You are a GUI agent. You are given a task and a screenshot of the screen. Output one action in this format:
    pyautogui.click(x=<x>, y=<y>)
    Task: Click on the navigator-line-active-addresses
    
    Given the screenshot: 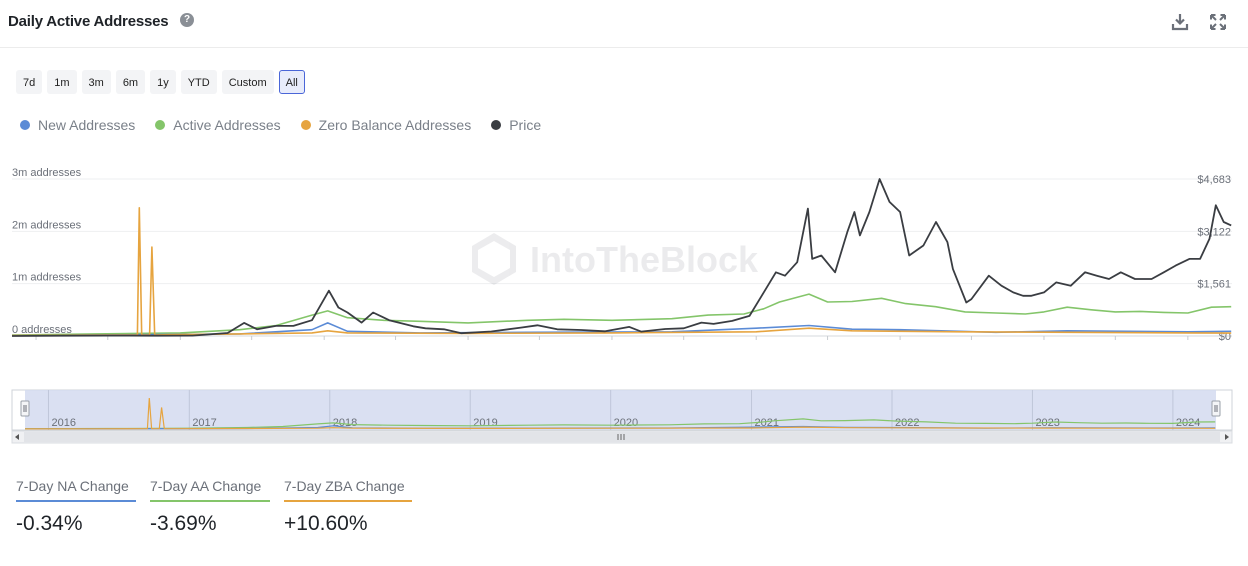 What is the action you would take?
    pyautogui.click(x=620, y=424)
    